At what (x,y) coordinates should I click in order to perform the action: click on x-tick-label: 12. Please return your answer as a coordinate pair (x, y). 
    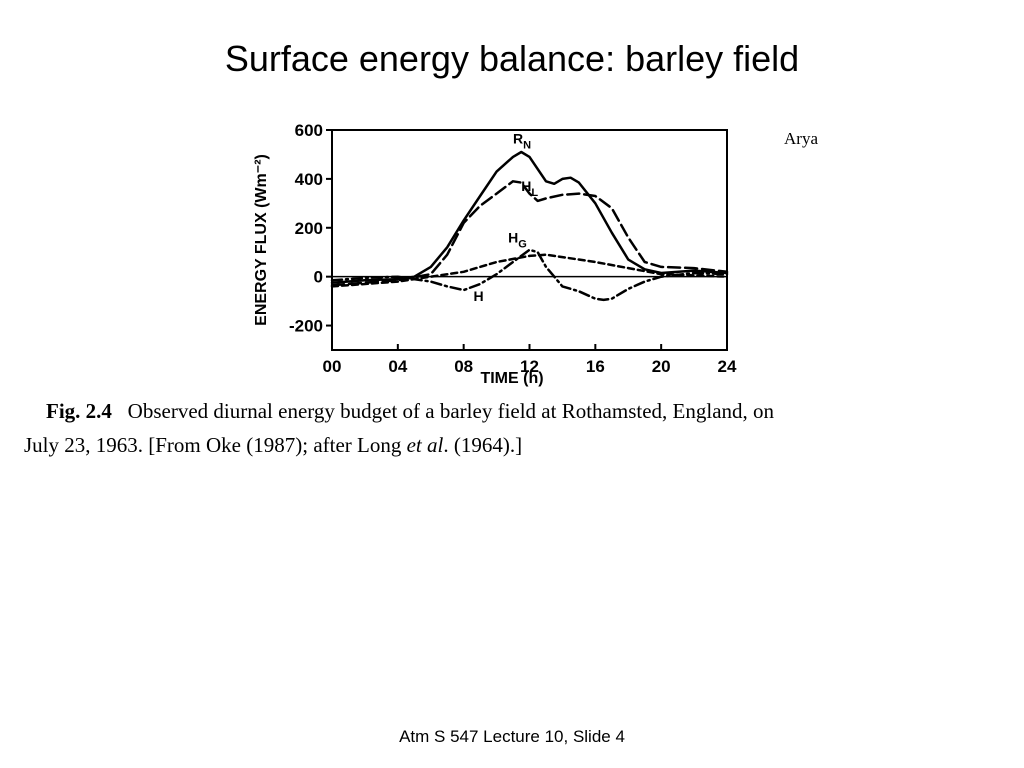
    Looking at the image, I should click on (529, 366).